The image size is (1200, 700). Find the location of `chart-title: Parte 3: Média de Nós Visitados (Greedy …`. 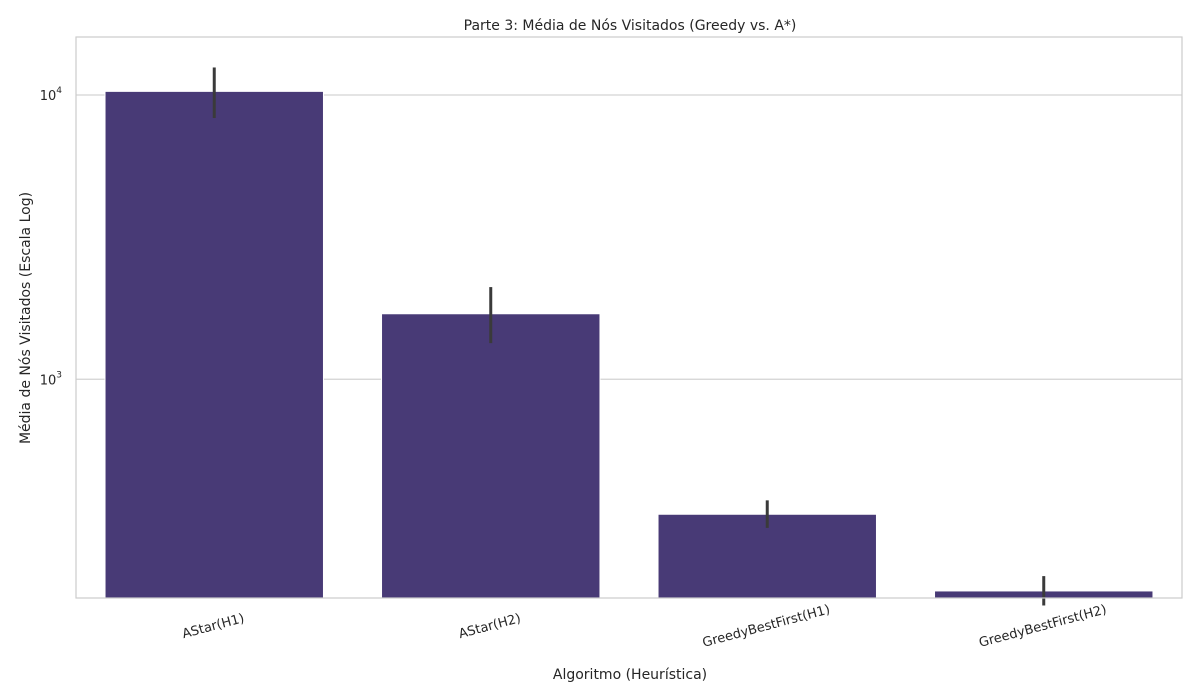

chart-title: Parte 3: Média de Nós Visitados (Greedy … is located at coordinates (630, 26).